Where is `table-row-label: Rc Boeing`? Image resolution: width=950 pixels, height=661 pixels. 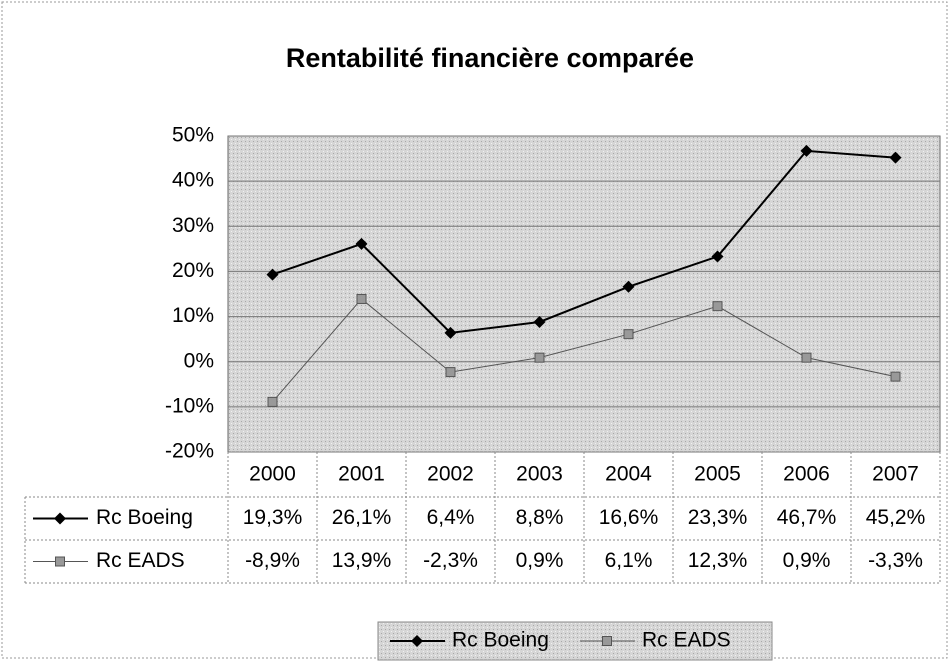
table-row-label: Rc Boeing is located at coordinates (144, 517).